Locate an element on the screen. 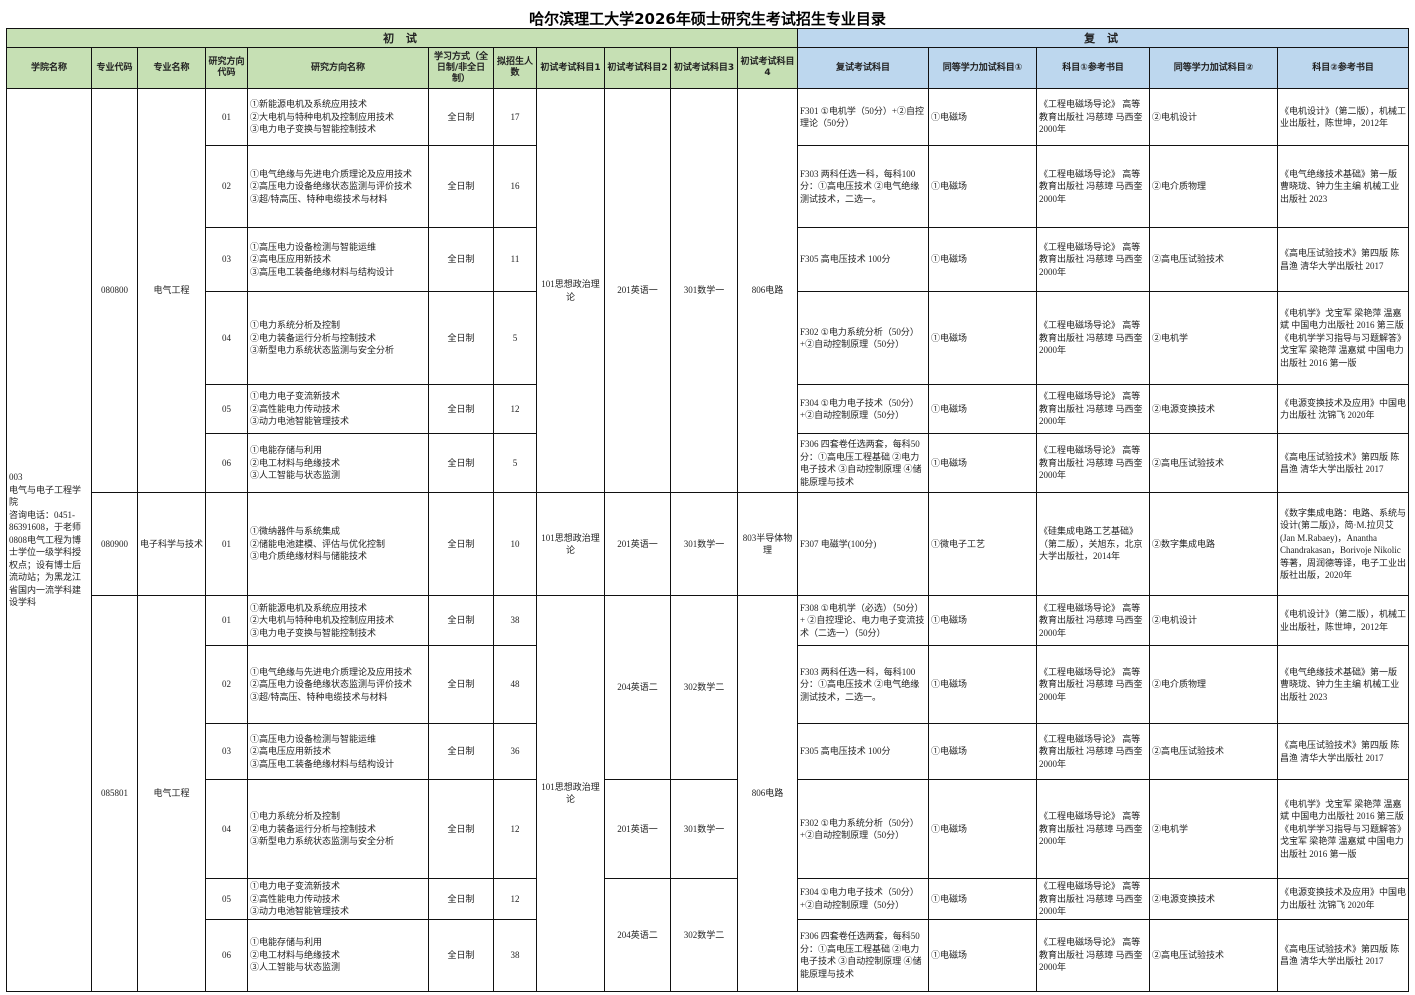 This screenshot has width=1415, height=995. retest-subject: F307 电磁学(100分) is located at coordinates (863, 544).